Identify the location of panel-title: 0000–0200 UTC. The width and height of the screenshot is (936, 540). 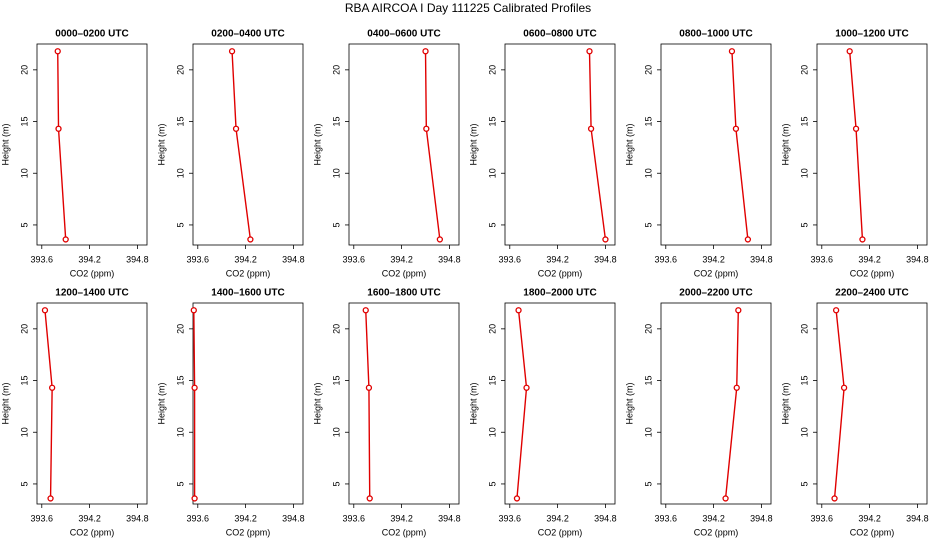
(91, 34).